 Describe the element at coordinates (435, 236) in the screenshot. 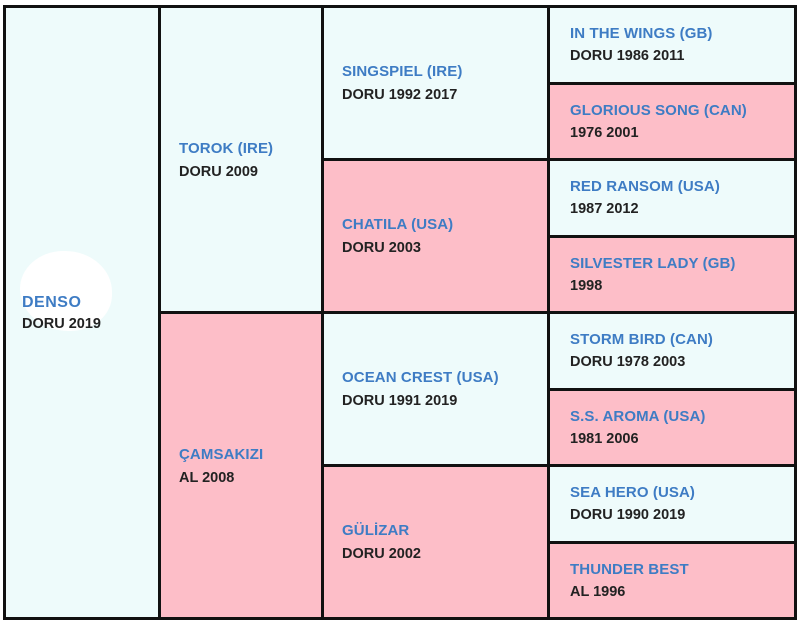

I see `sire-dam-cell: CHATILA (USA) DORU 2003` at that location.